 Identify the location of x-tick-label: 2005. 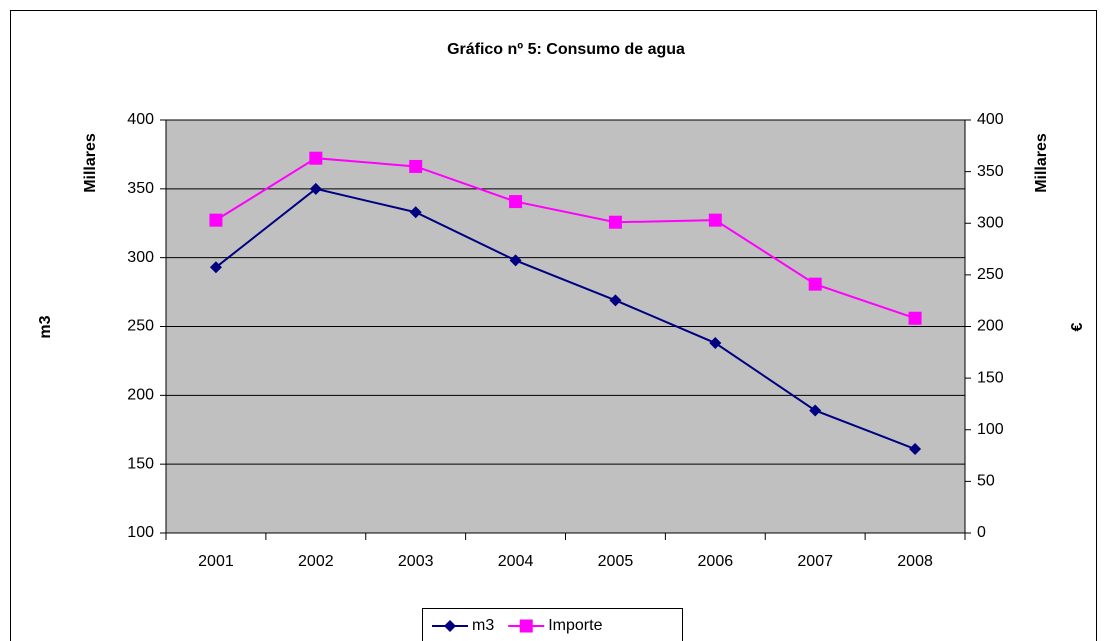
(616, 561).